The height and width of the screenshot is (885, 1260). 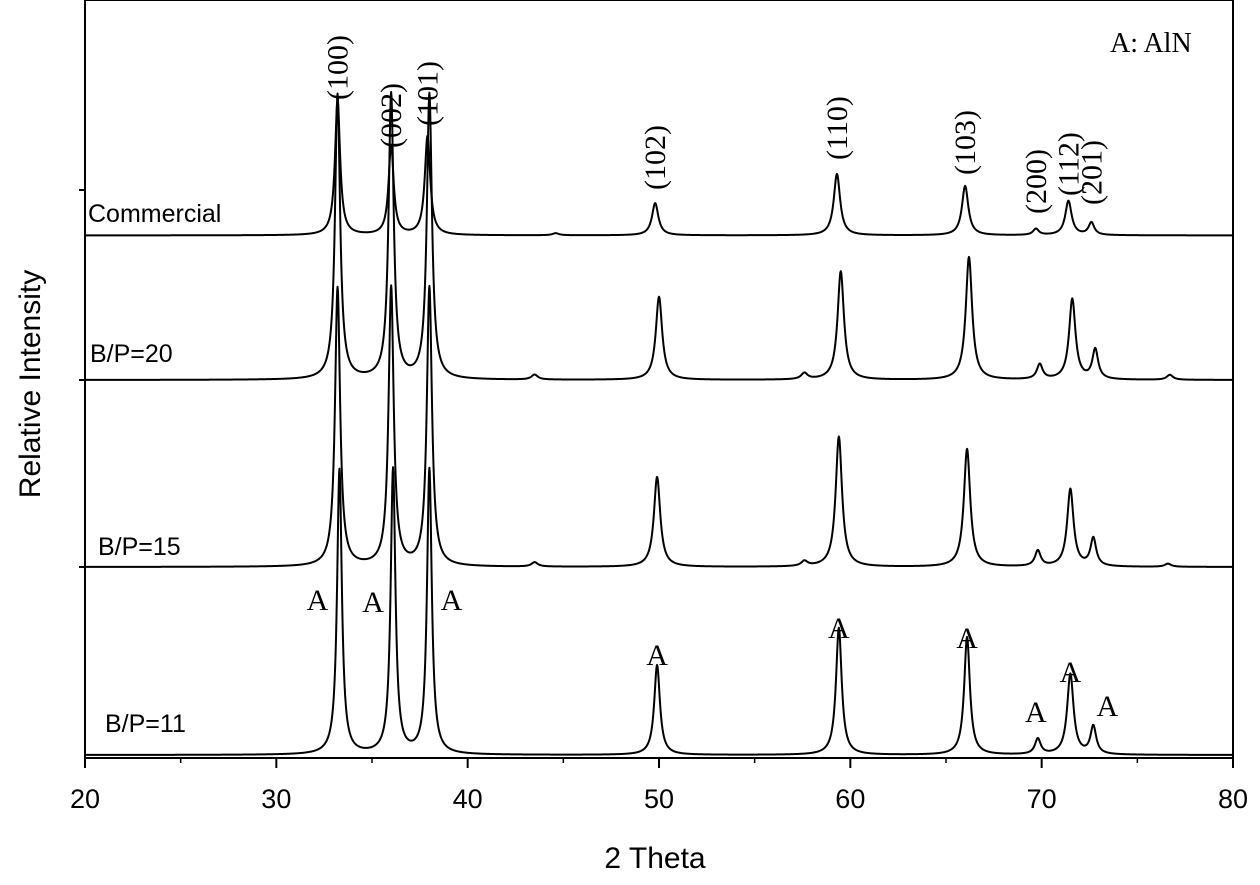 I want to click on hkl-label: (200), so click(x=1036, y=181).